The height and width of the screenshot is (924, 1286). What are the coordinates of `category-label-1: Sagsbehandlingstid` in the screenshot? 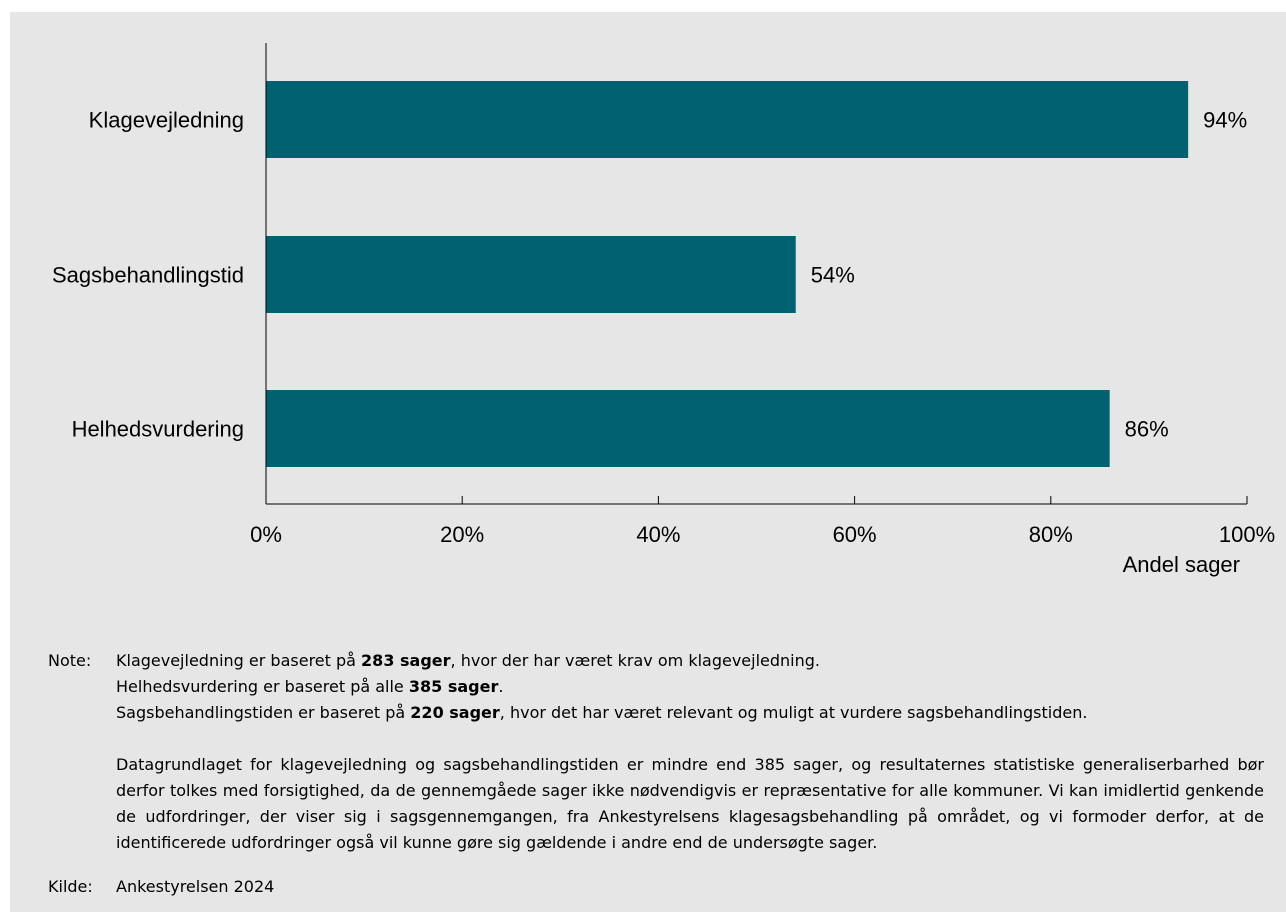 It's located at (148, 275).